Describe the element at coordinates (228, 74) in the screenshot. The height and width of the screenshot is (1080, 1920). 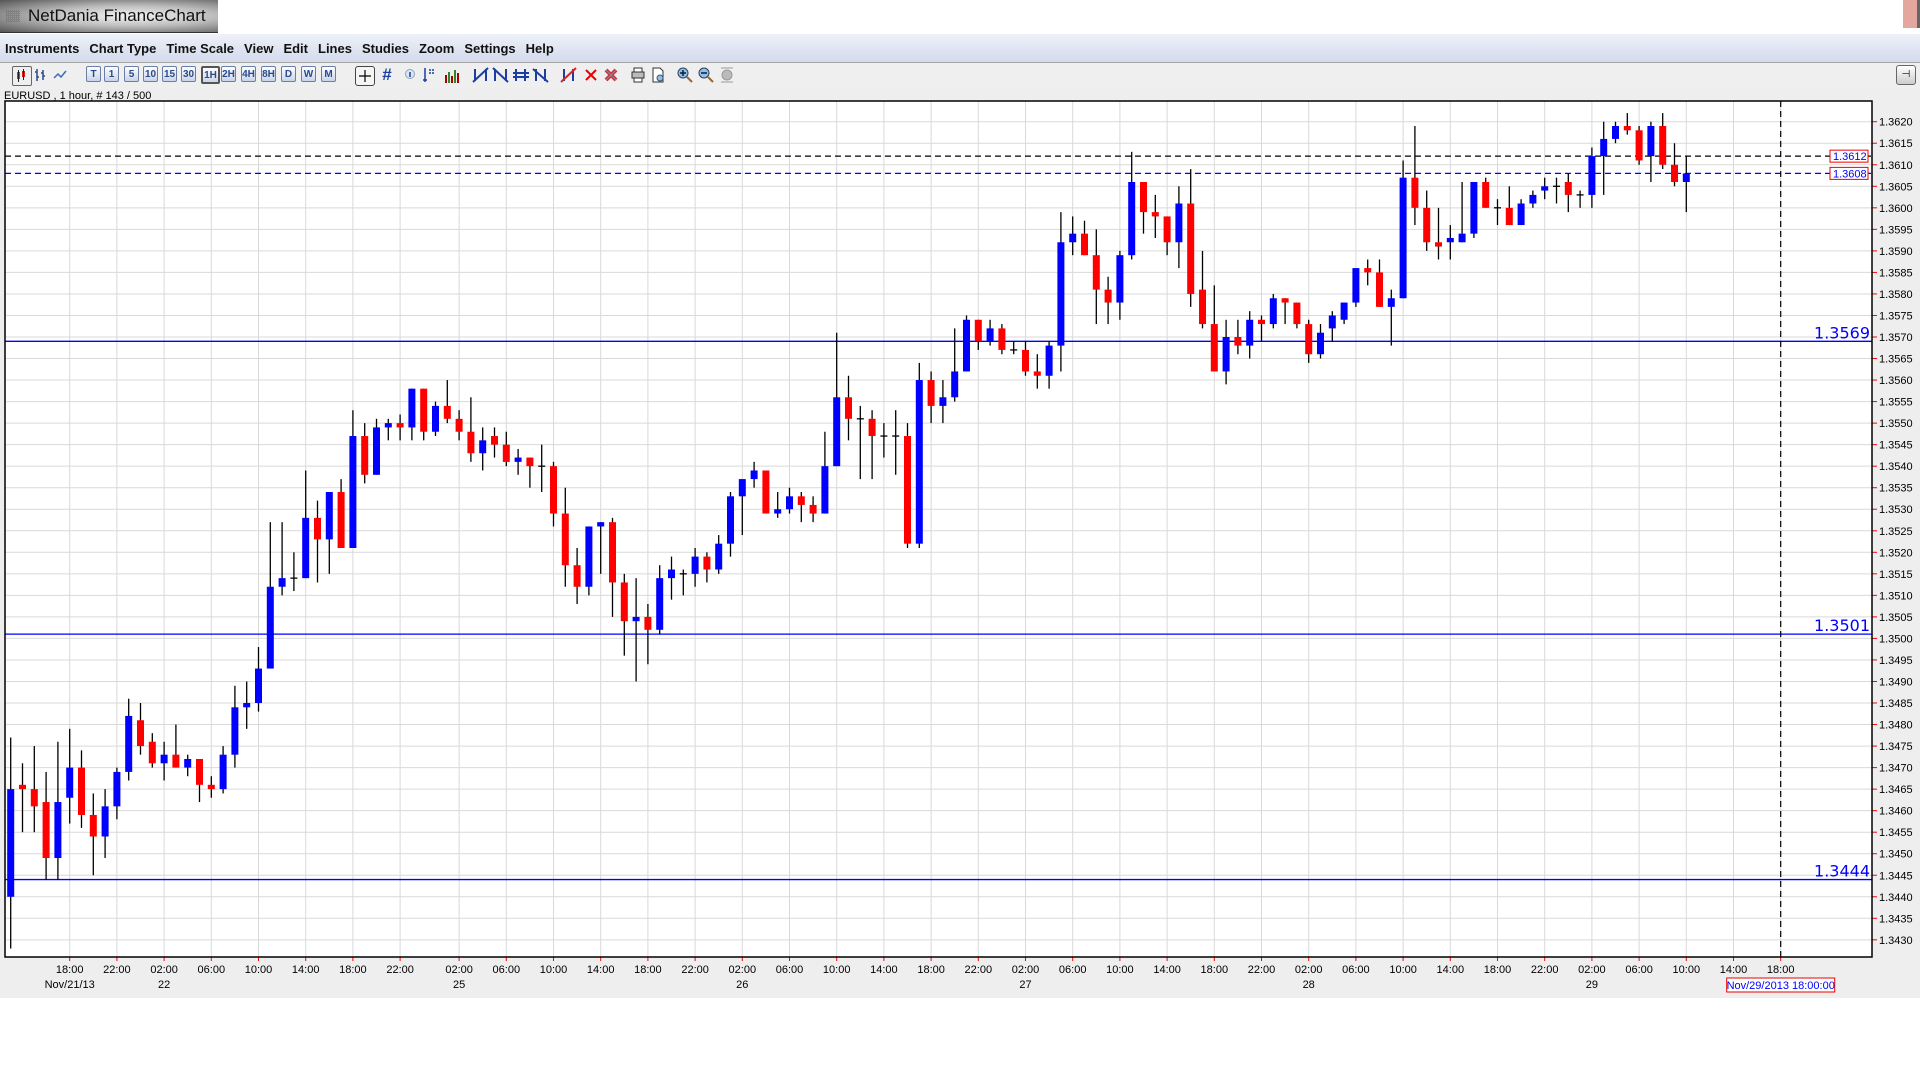
I see `timeframe-2h-button: 2H` at that location.